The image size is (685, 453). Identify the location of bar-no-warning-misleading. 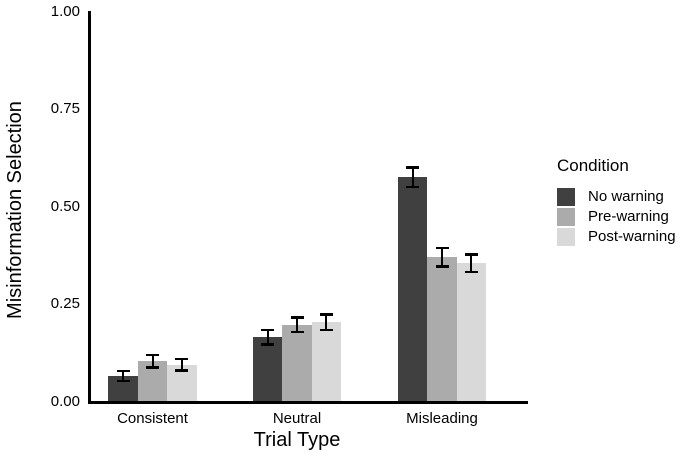
(412, 289).